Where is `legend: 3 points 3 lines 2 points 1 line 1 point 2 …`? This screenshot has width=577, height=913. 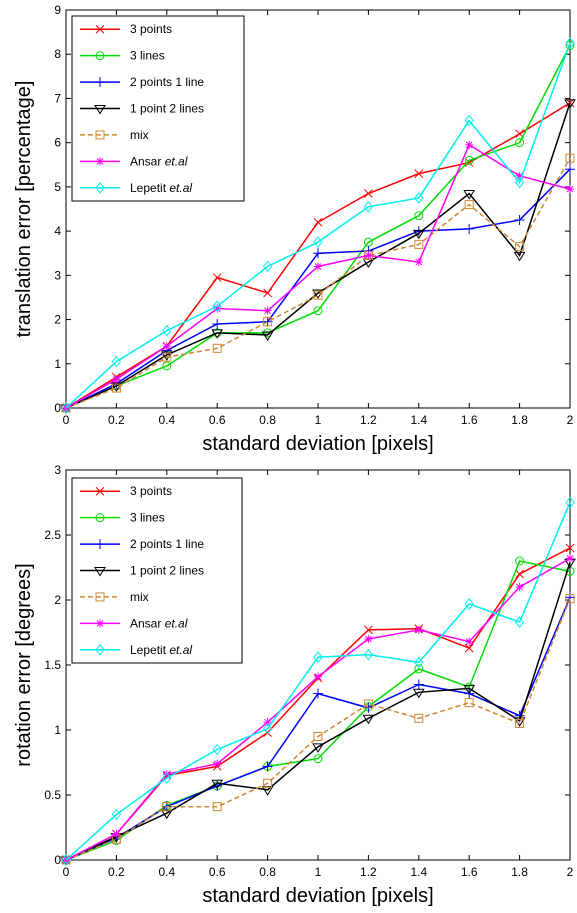 legend: 3 points 3 lines 2 points 1 line 1 point 2 … is located at coordinates (157, 570).